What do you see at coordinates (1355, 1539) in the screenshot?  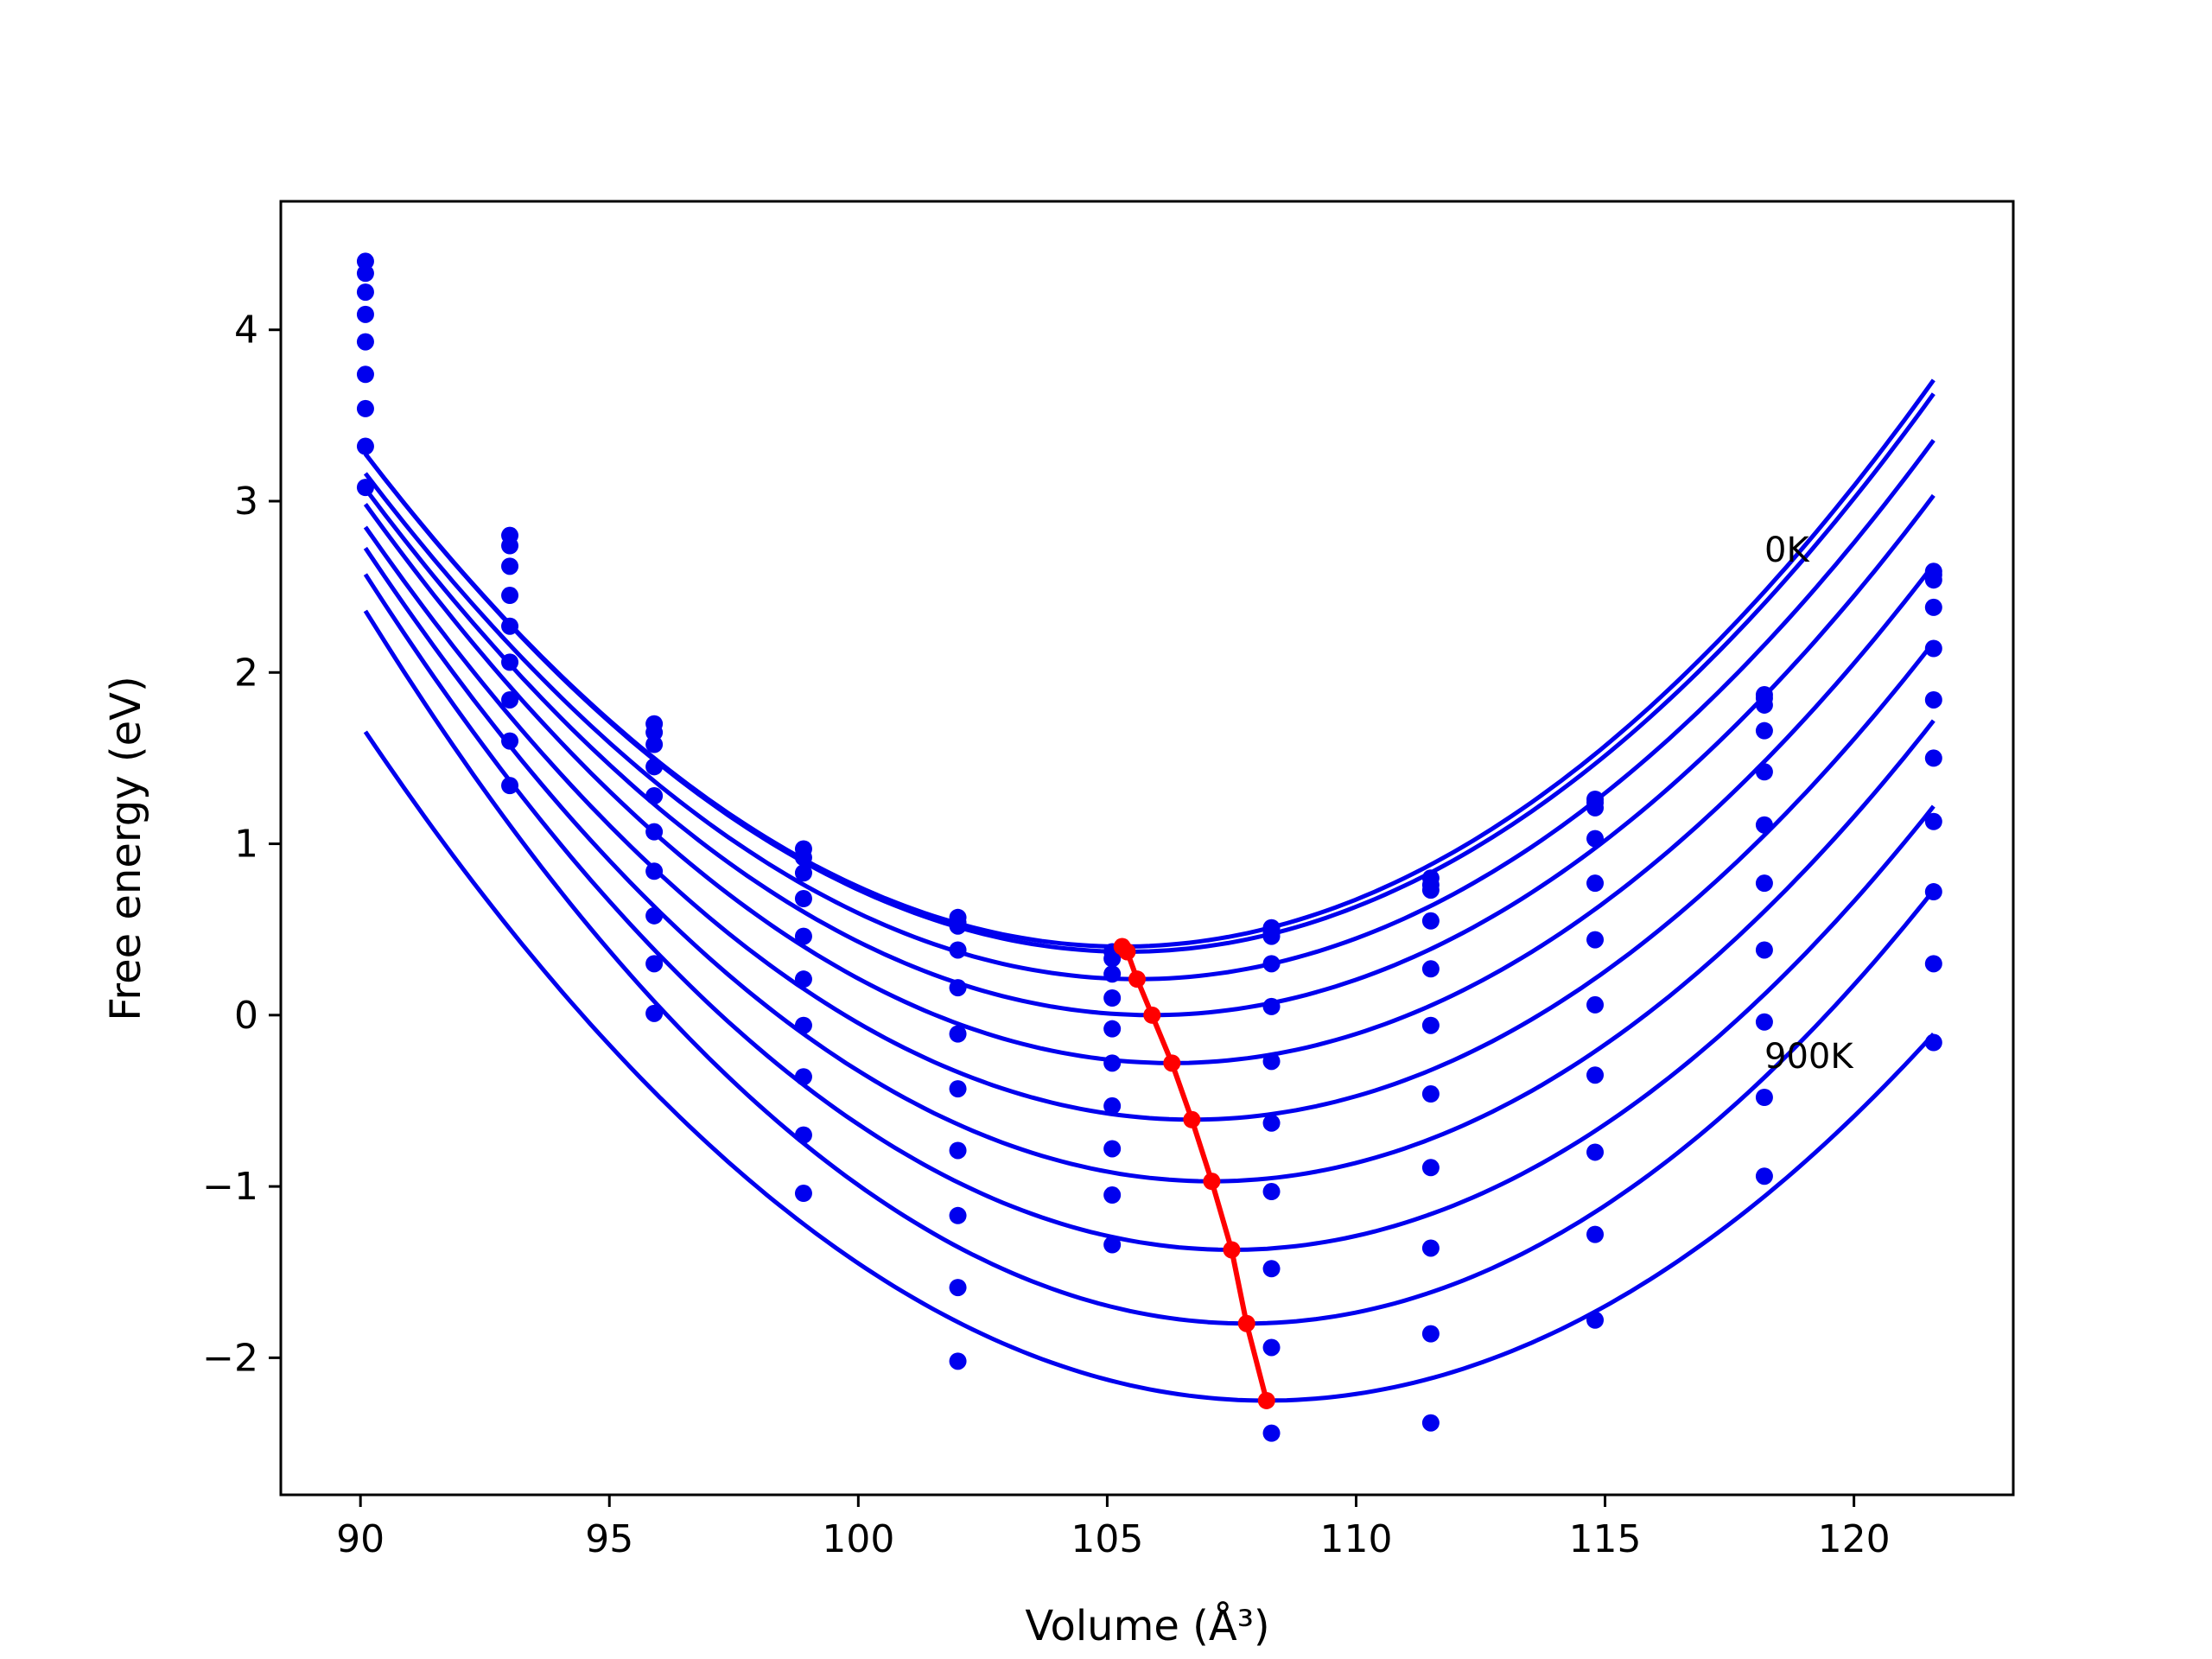 I see `x-tick-label: 110` at bounding box center [1355, 1539].